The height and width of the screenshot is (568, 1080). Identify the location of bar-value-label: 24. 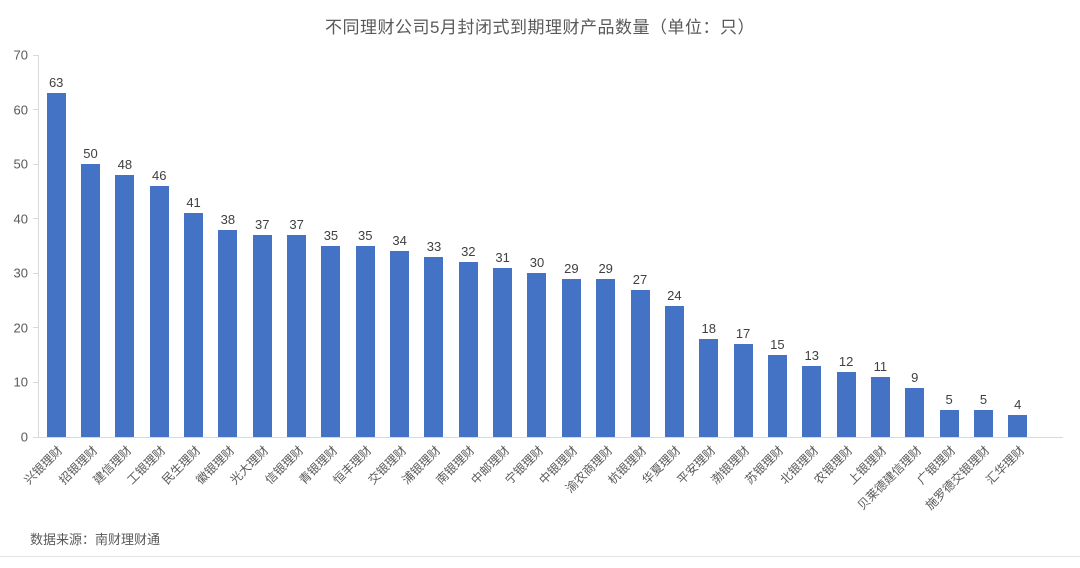
(674, 296).